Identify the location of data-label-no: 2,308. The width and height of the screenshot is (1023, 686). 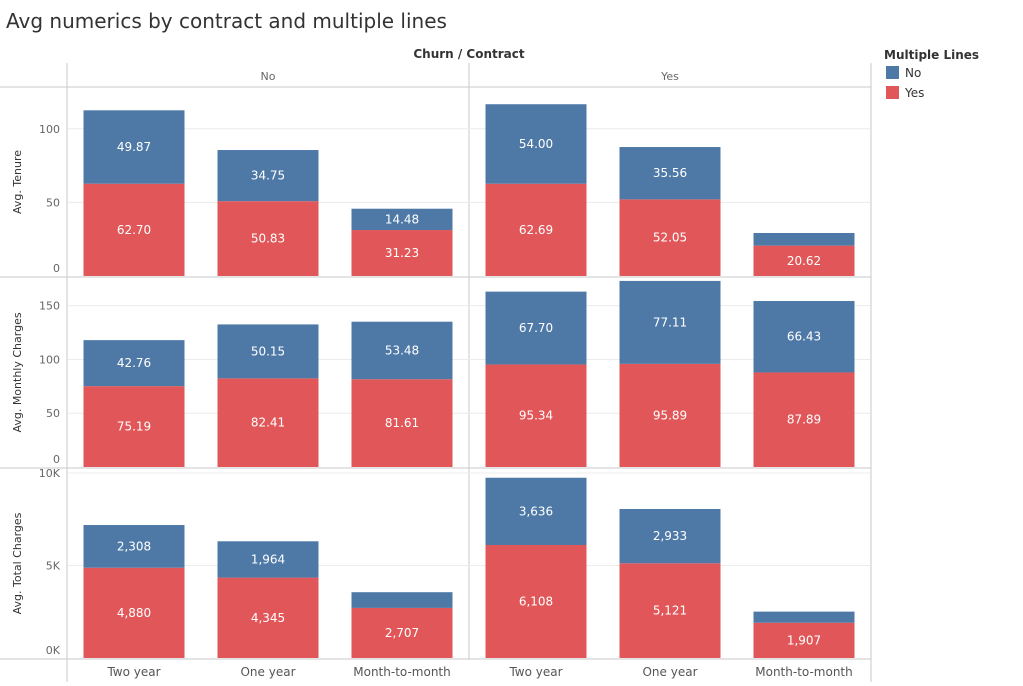
(134, 546).